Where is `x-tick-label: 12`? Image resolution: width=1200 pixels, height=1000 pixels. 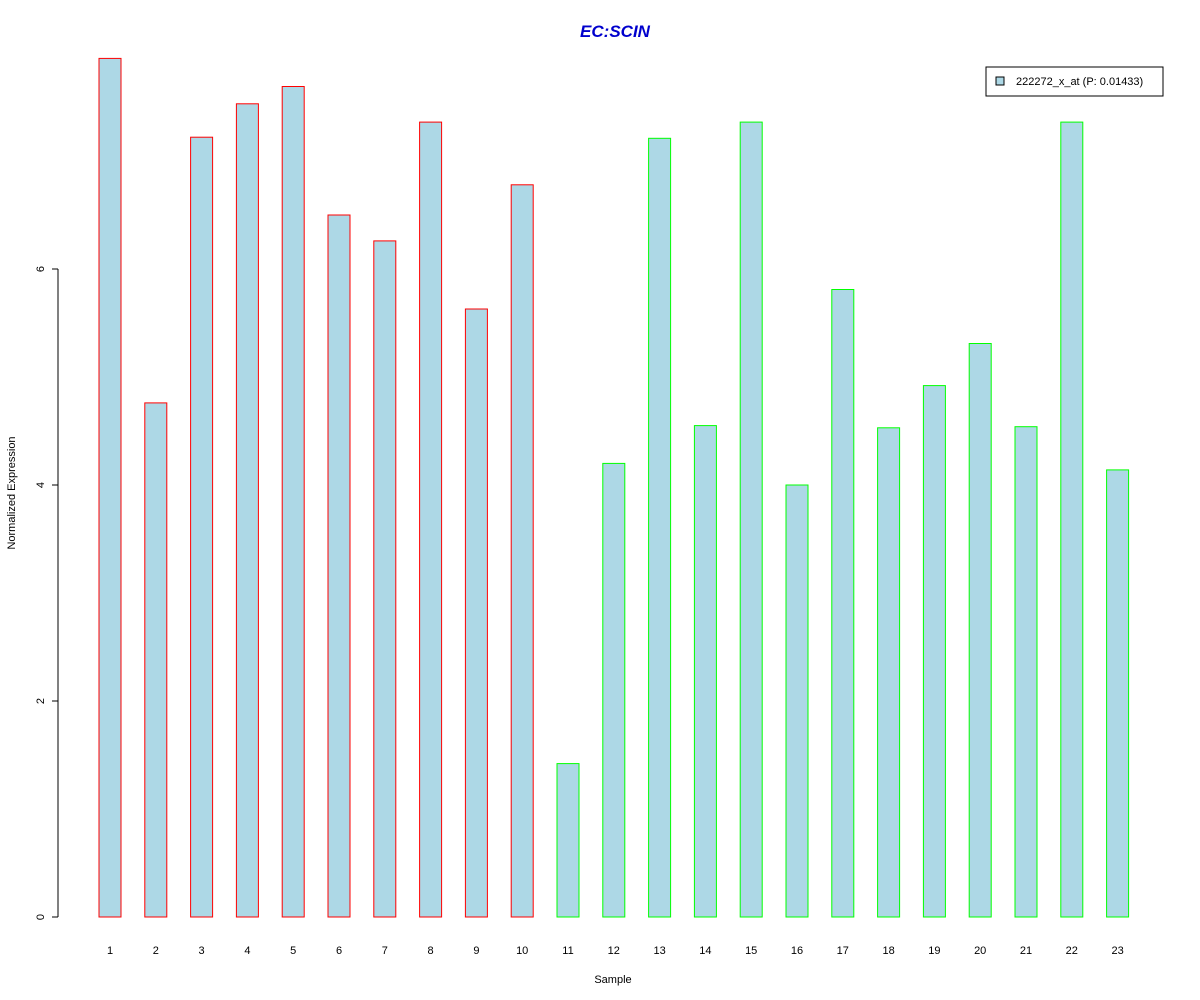
x-tick-label: 12 is located at coordinates (614, 951).